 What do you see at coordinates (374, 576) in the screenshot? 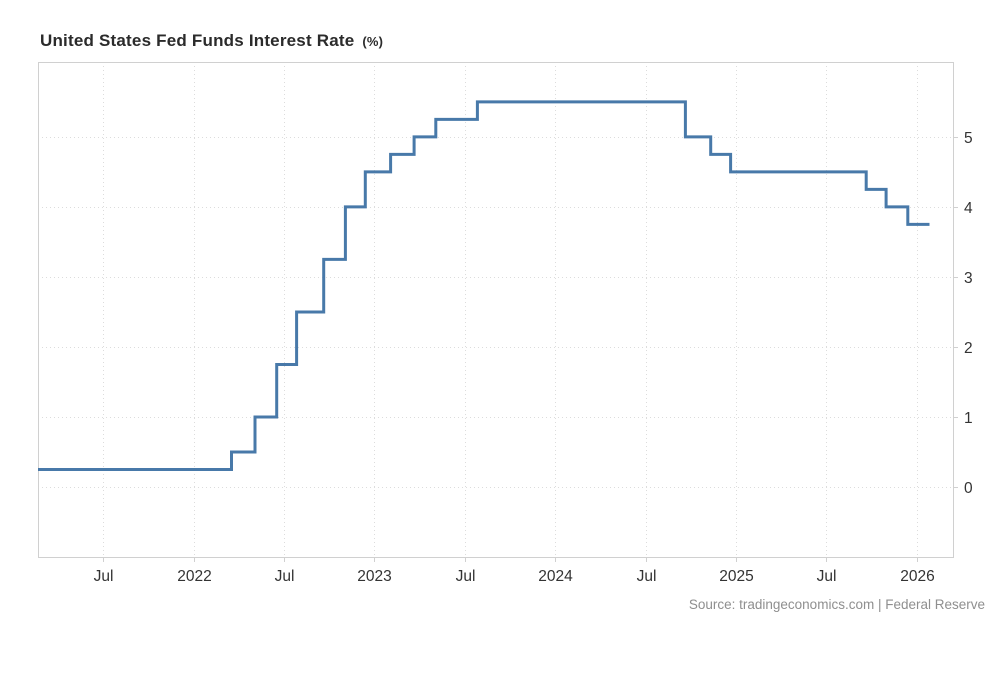
I see `x-tick-label: 2023` at bounding box center [374, 576].